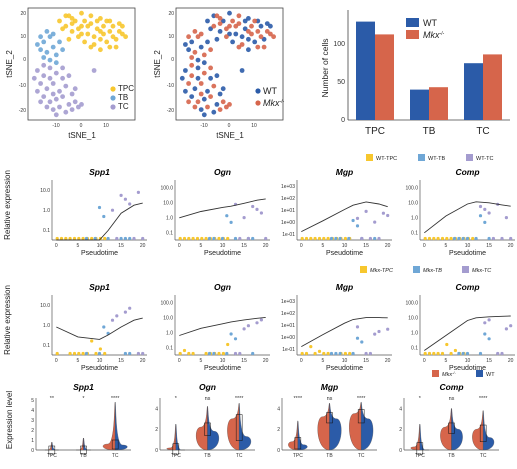  Describe the element at coordinates (45, 306) in the screenshot. I see `pseudotime-ytick: 10.0` at that location.